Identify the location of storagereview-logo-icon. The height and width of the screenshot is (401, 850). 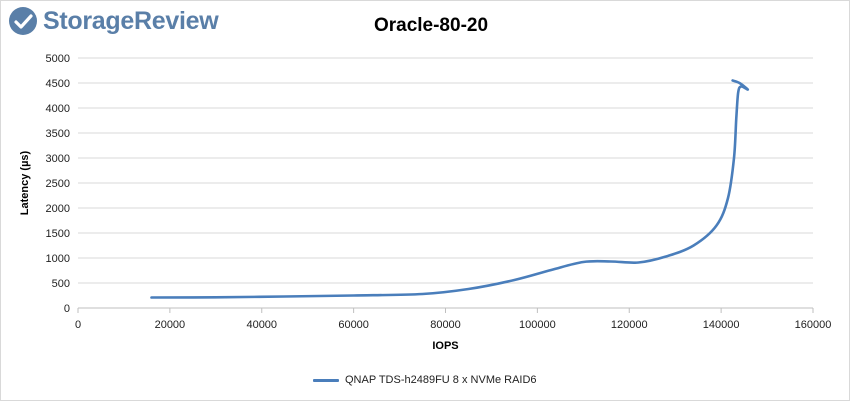
(23, 21).